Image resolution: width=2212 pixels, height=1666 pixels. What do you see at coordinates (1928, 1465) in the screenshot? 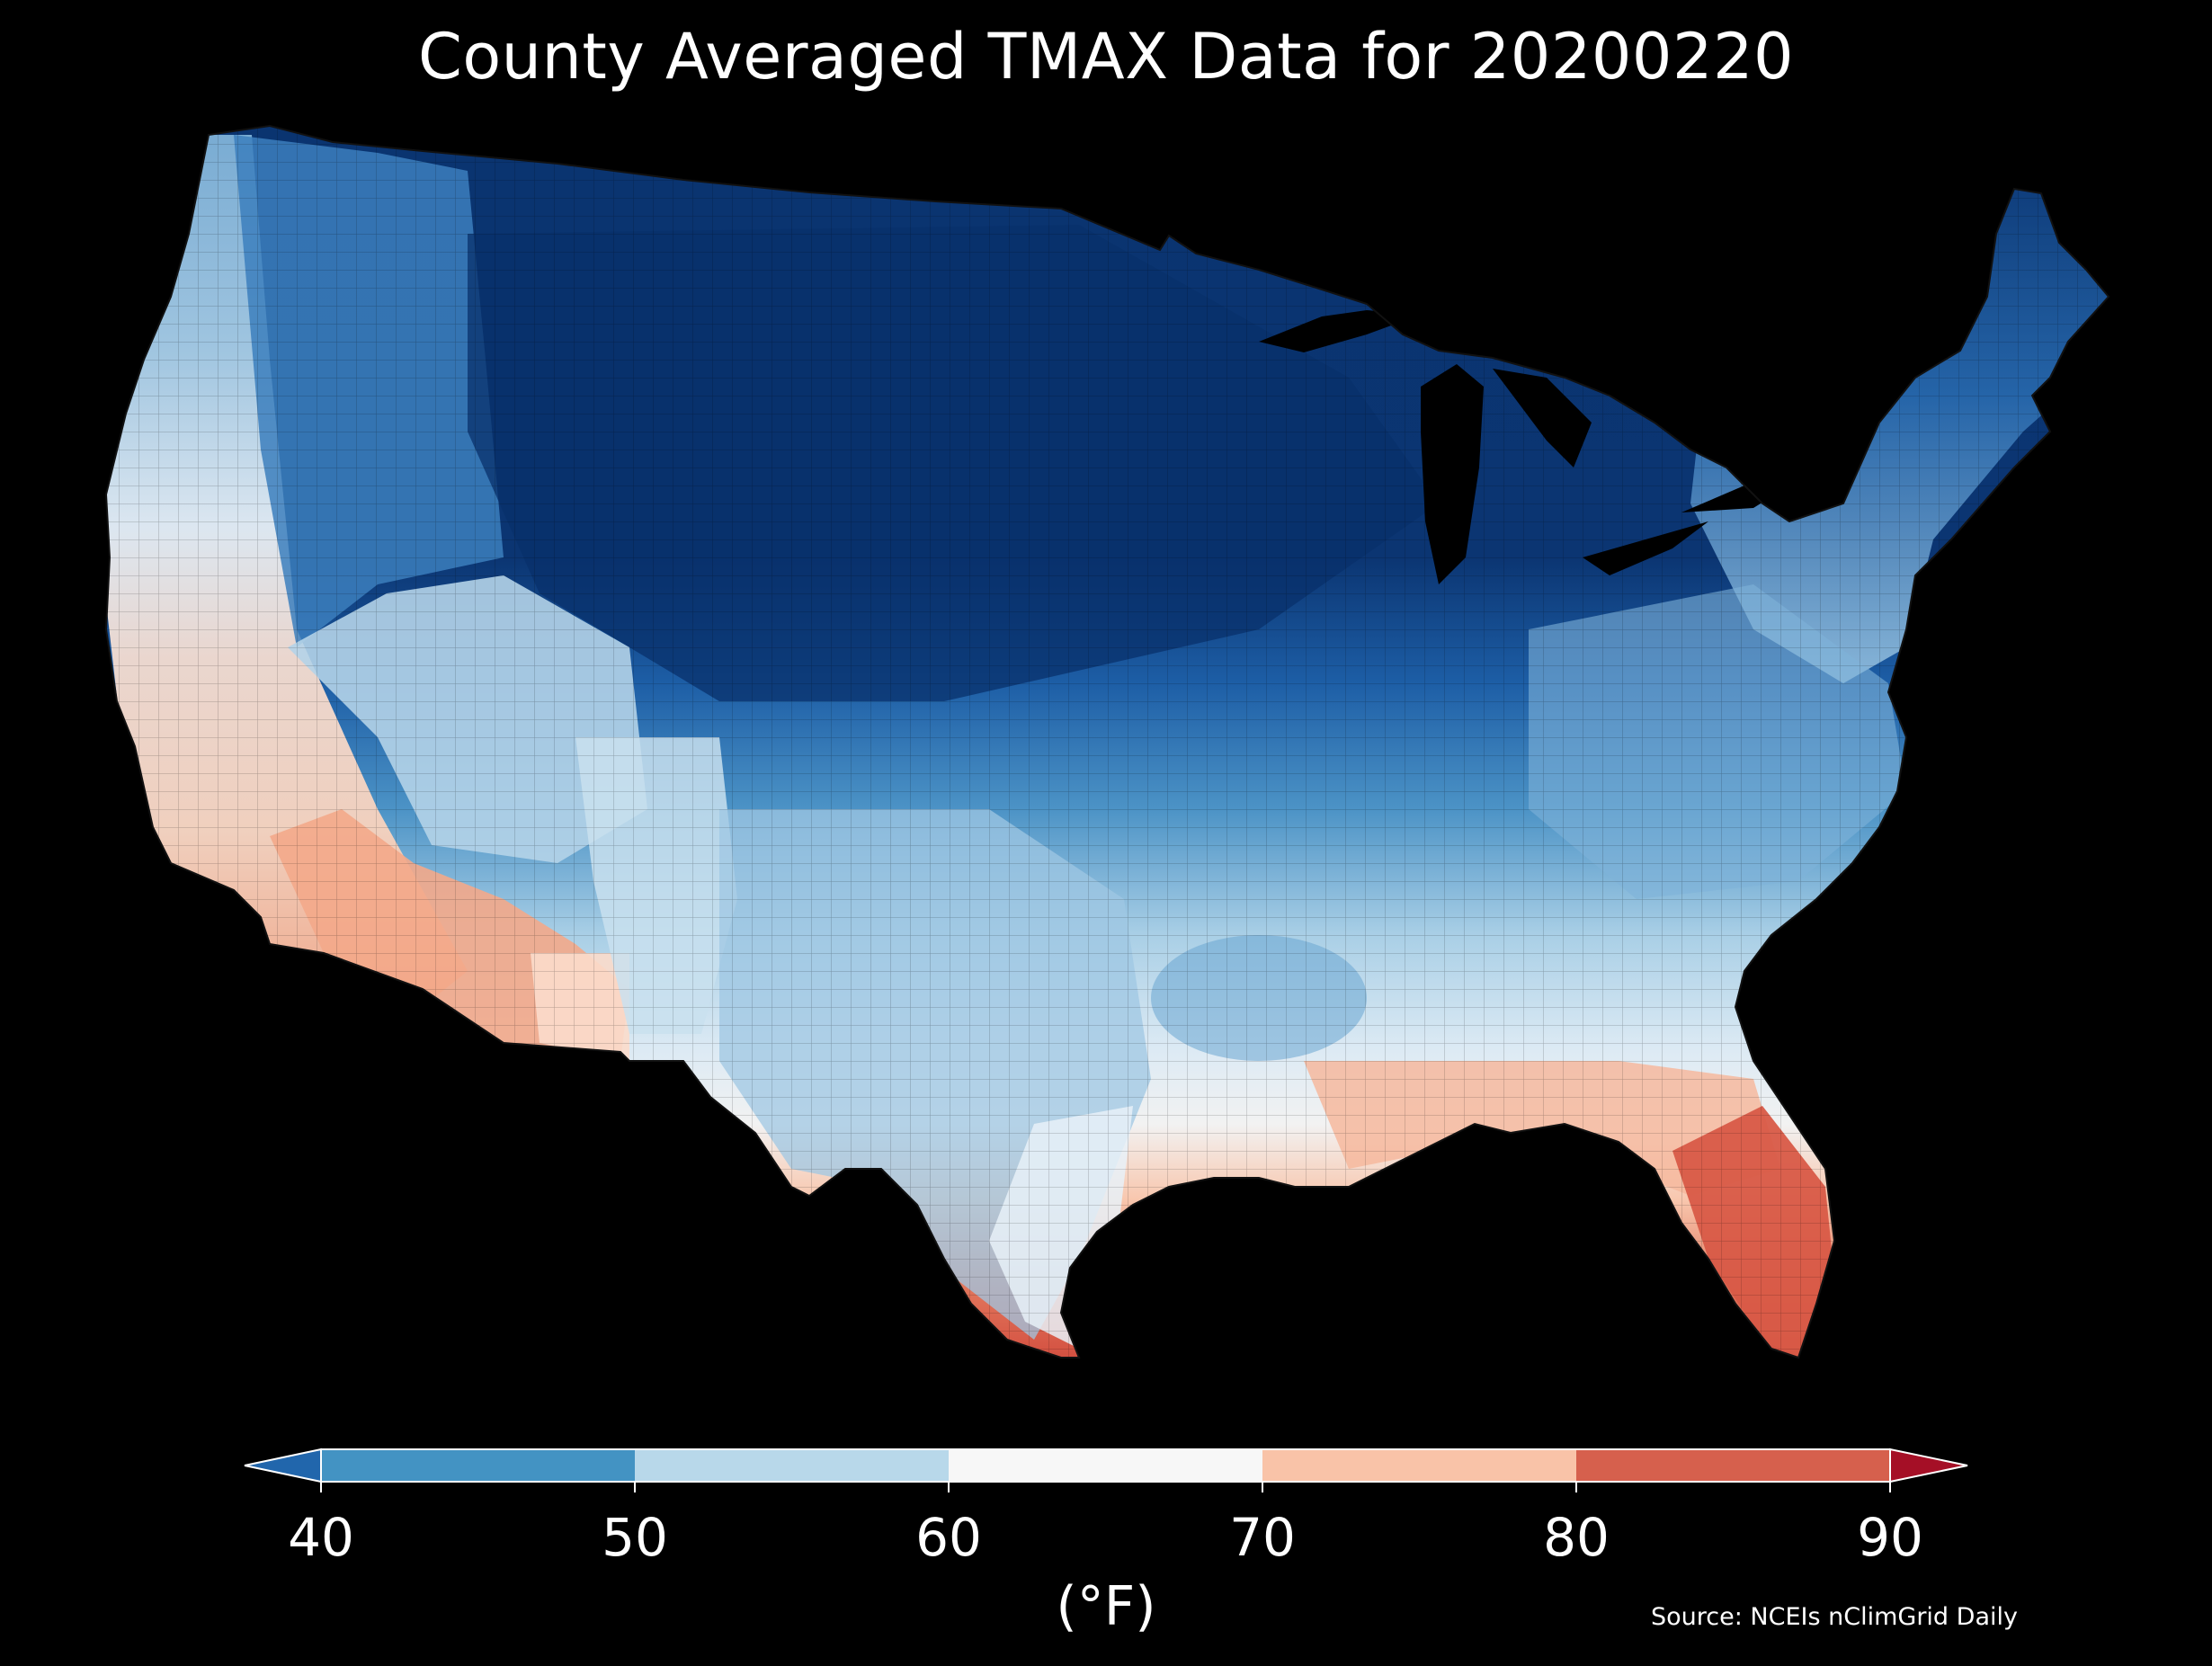
I see `colorbar-extend-high` at bounding box center [1928, 1465].